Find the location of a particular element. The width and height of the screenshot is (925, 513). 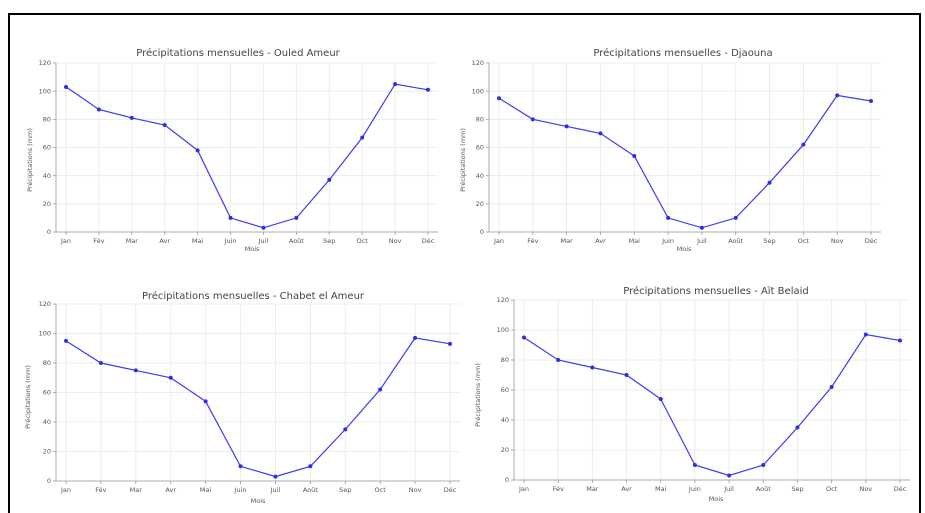

y-tick-label: 120 is located at coordinates (503, 300).